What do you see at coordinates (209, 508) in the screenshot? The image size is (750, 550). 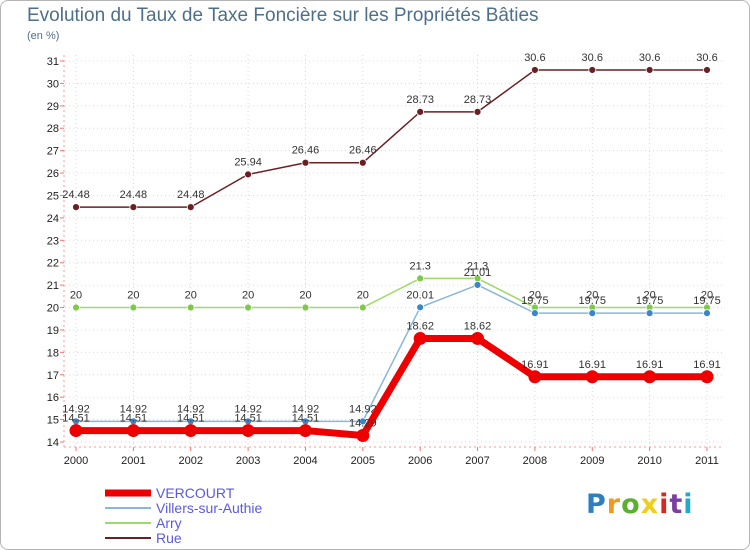 I see `legend-label-villers-sur-authie: Villers-sur-Authie` at bounding box center [209, 508].